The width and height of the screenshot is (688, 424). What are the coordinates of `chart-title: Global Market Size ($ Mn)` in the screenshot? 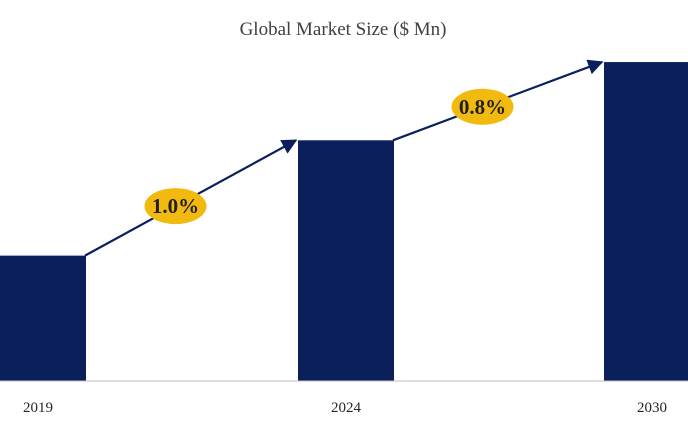 It's located at (343, 29).